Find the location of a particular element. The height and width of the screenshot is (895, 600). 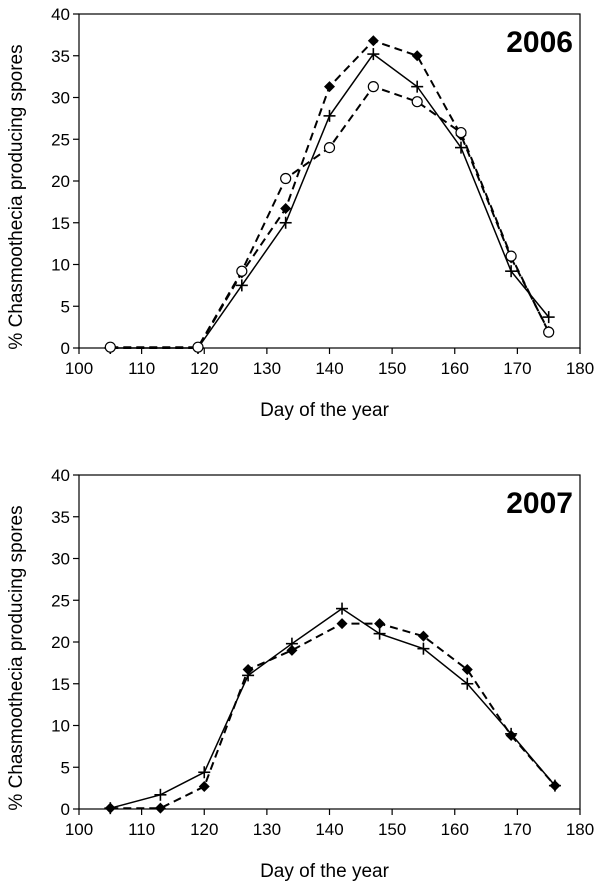

panel-year-label: 2007 is located at coordinates (539, 503).